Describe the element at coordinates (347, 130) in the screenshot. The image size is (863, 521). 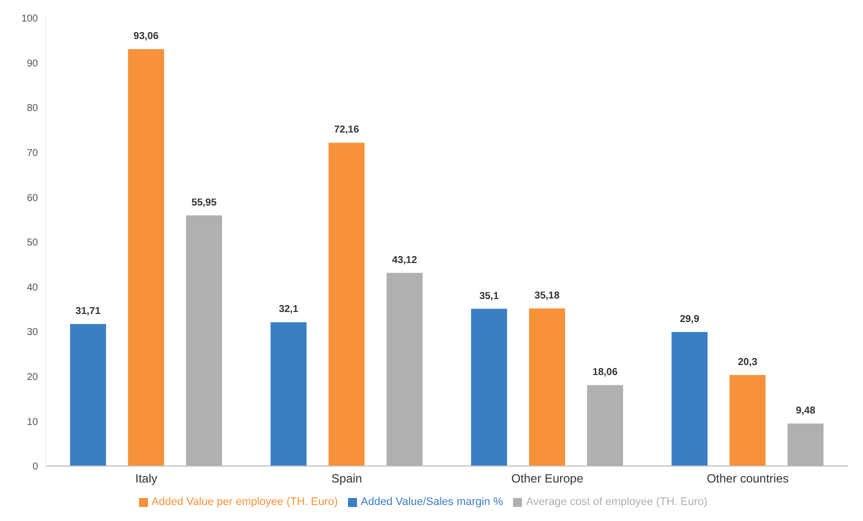
I see `data-label: 72,16` at that location.